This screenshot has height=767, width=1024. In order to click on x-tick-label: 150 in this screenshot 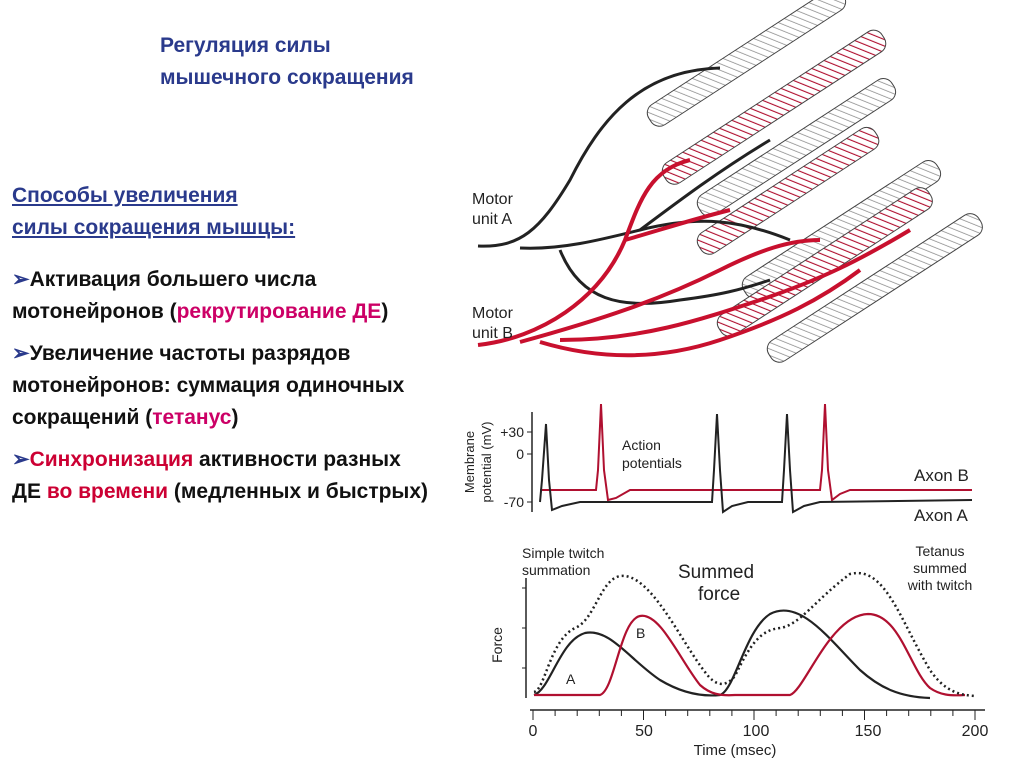, I will do `click(868, 731)`.